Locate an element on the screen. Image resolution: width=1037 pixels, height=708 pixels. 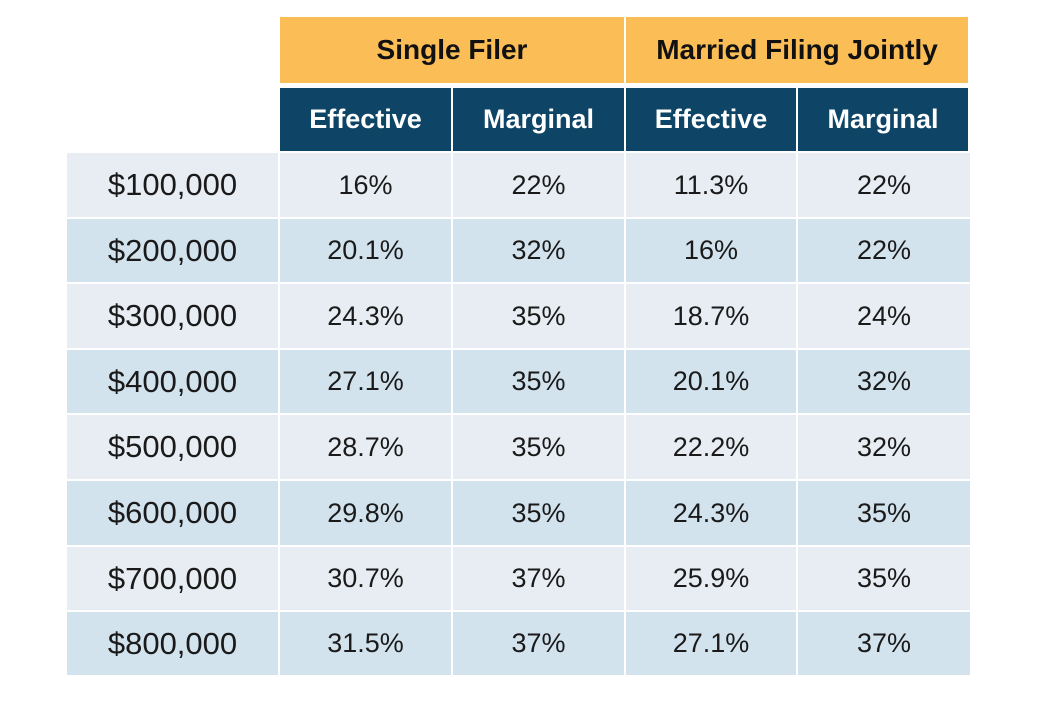
table-cell: 29.8% is located at coordinates (365, 513).